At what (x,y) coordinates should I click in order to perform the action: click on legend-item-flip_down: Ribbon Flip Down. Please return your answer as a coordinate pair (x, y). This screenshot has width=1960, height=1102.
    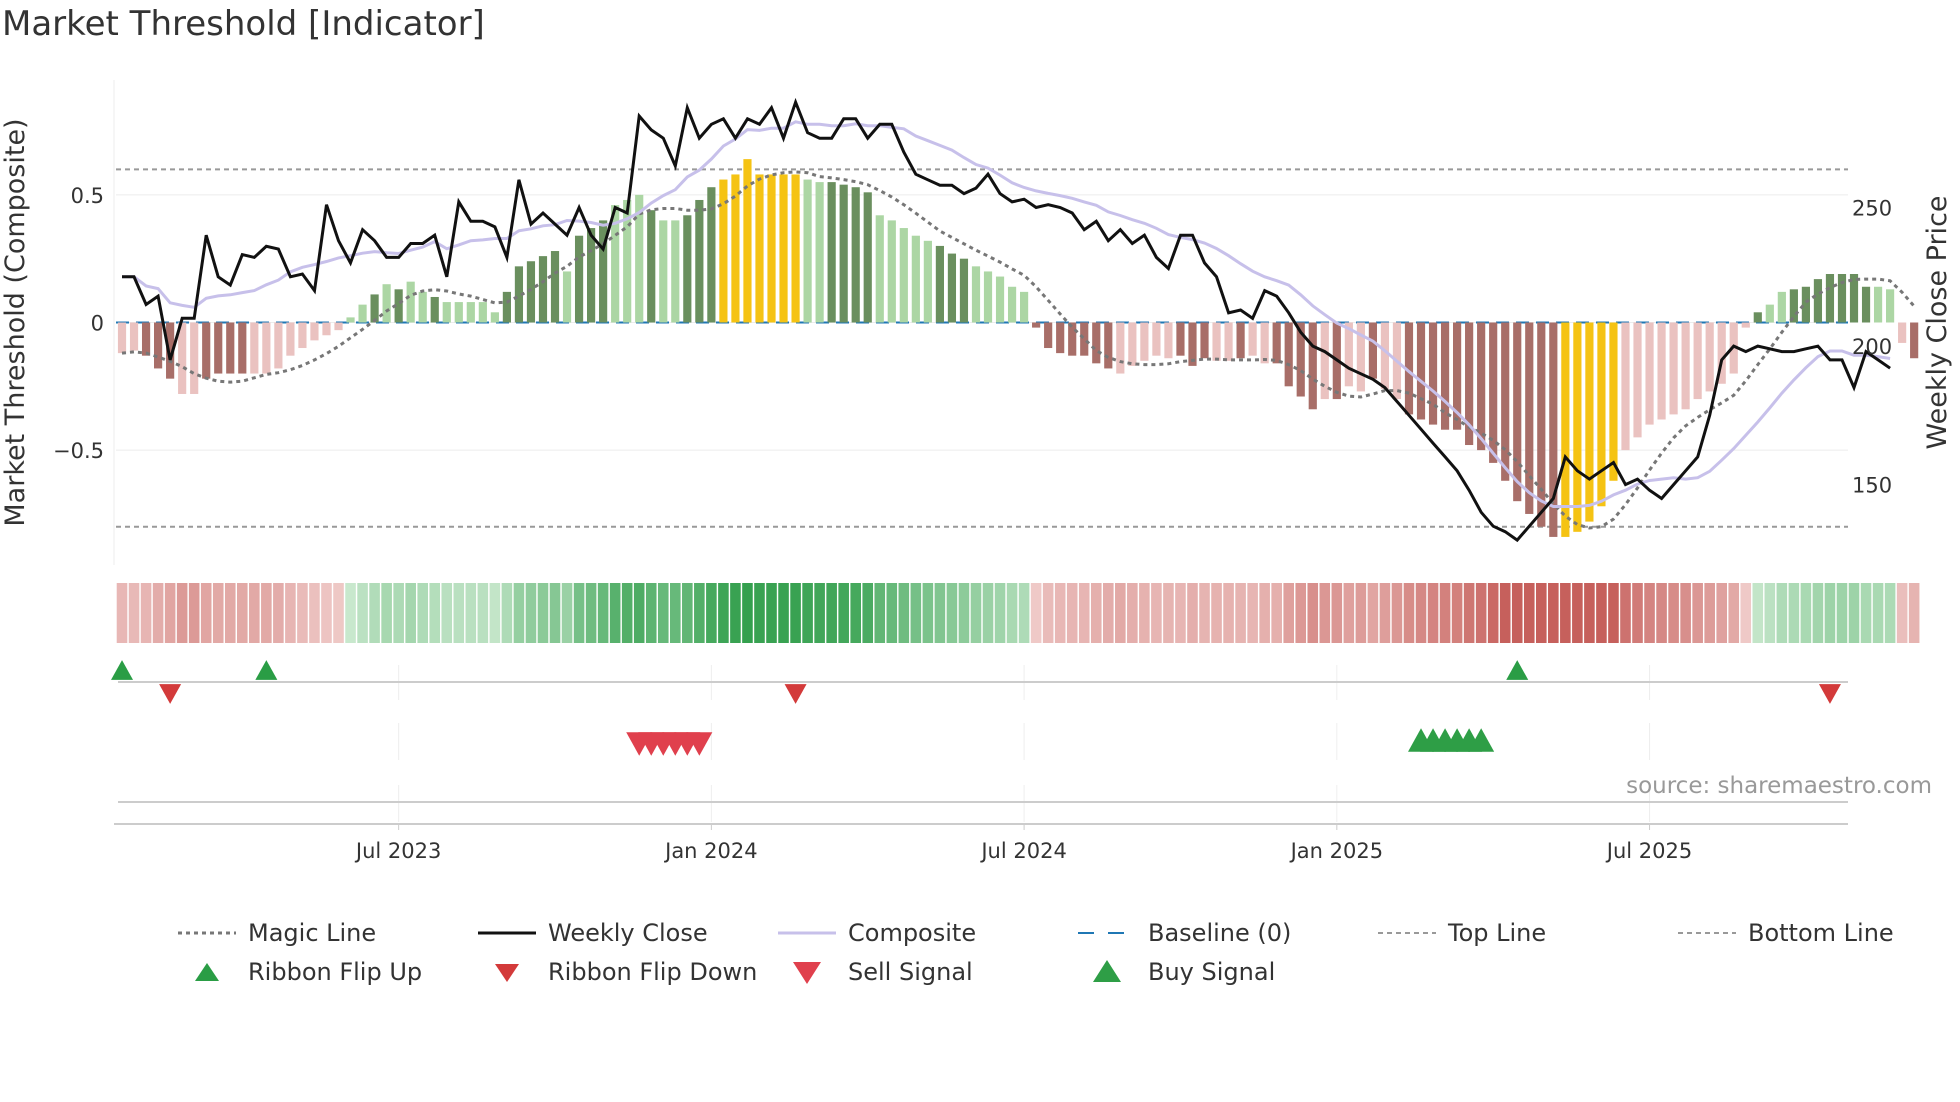
    Looking at the image, I should click on (626, 972).